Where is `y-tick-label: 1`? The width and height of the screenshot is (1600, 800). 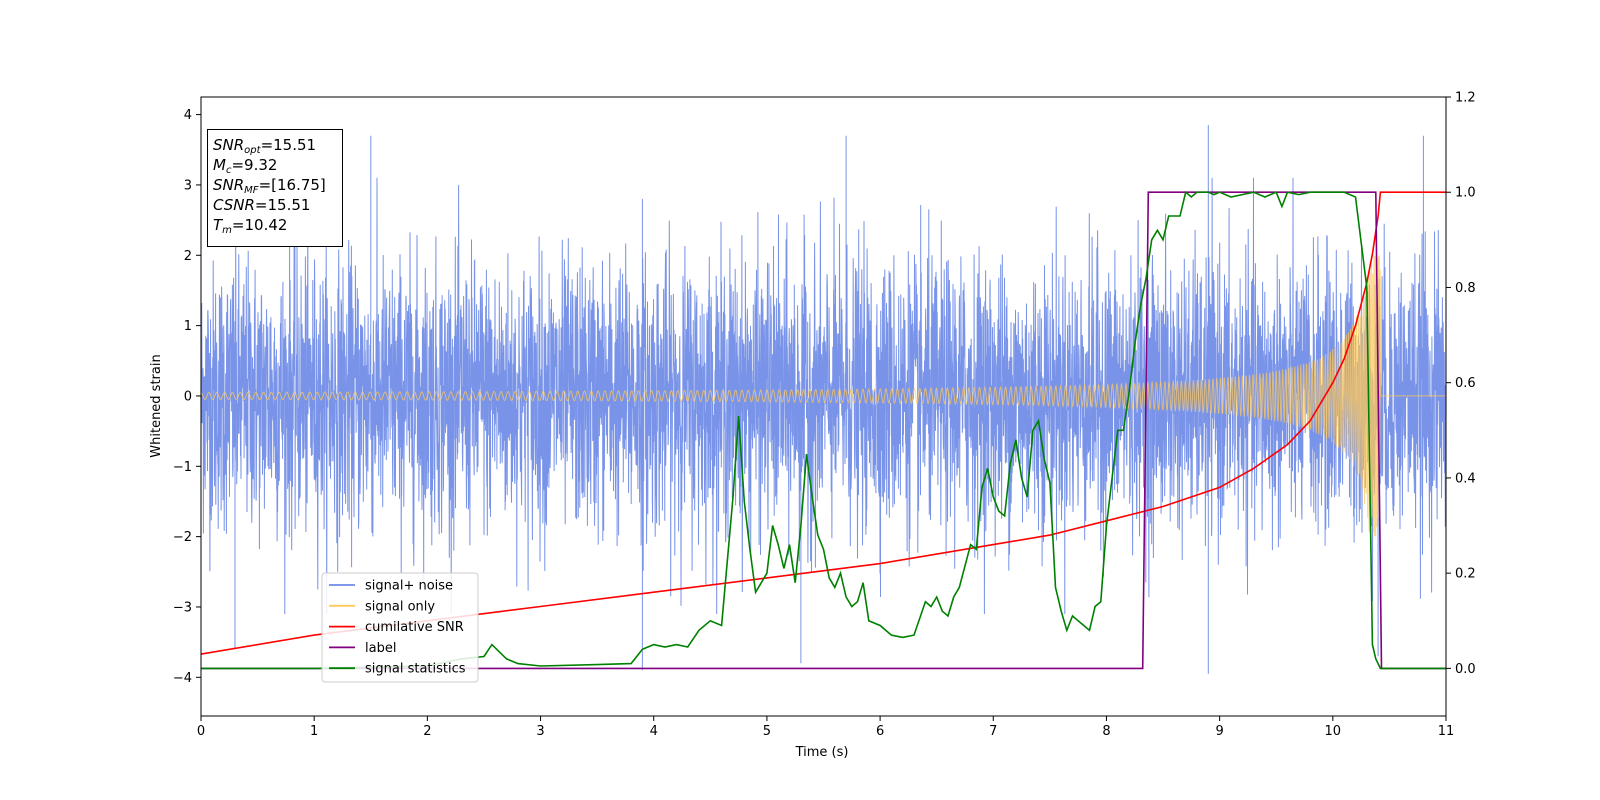
y-tick-label: 1 is located at coordinates (188, 326).